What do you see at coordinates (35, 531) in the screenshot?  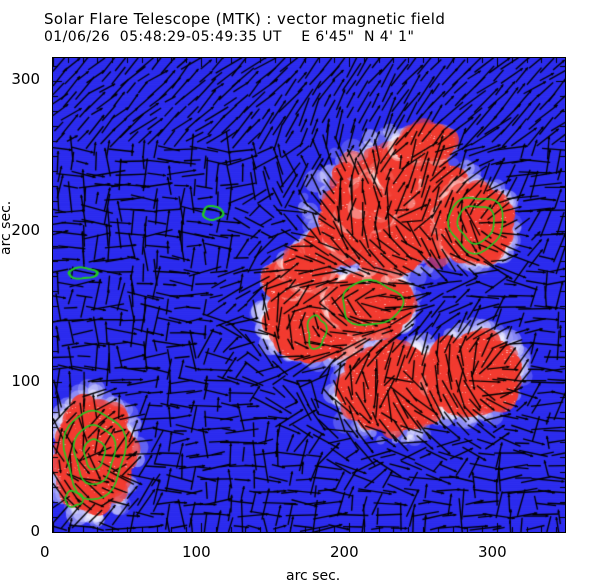 I see `y-tick-label-0: 0` at bounding box center [35, 531].